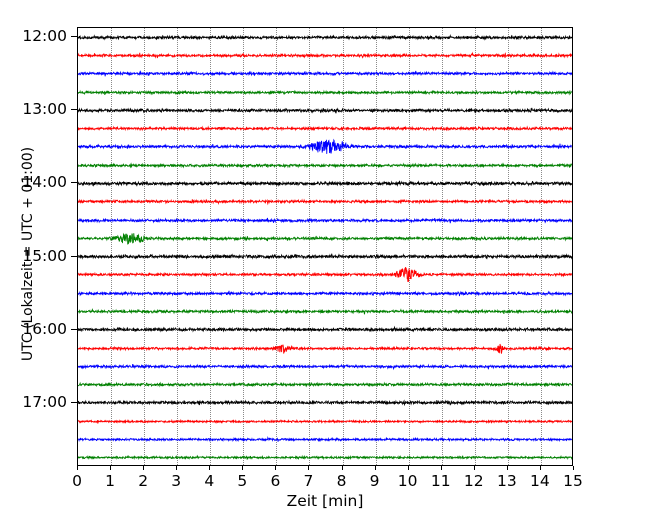  What do you see at coordinates (176, 481) in the screenshot?
I see `x-tick-label-3: 3` at bounding box center [176, 481].